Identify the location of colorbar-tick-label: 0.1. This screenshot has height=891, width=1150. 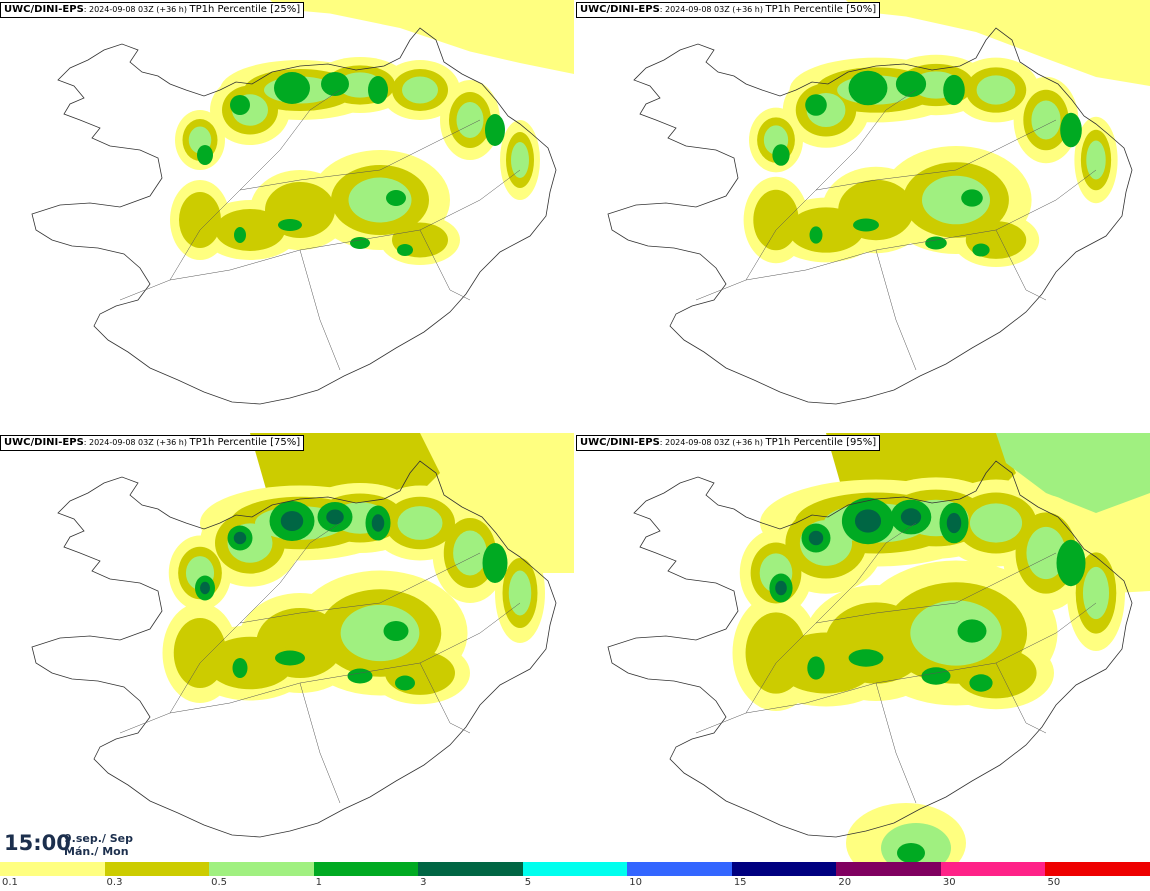
(10, 882).